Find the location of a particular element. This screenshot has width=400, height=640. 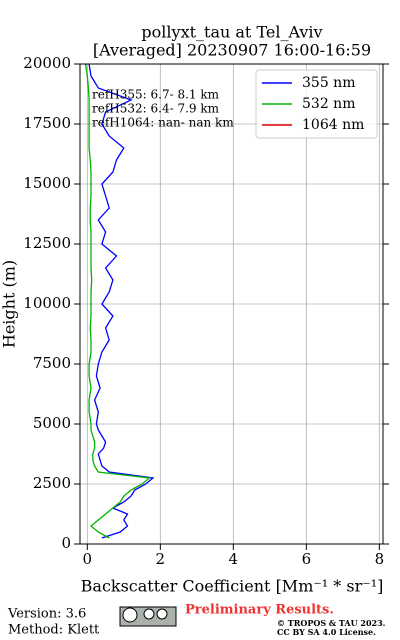

y-axis-label: Height (m) is located at coordinates (9, 304).